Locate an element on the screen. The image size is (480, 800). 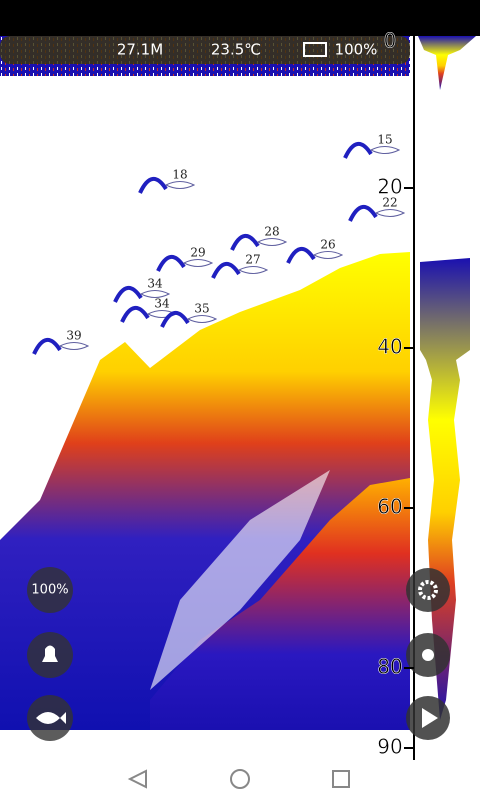
fish-depth-label: 35 is located at coordinates (201, 309).